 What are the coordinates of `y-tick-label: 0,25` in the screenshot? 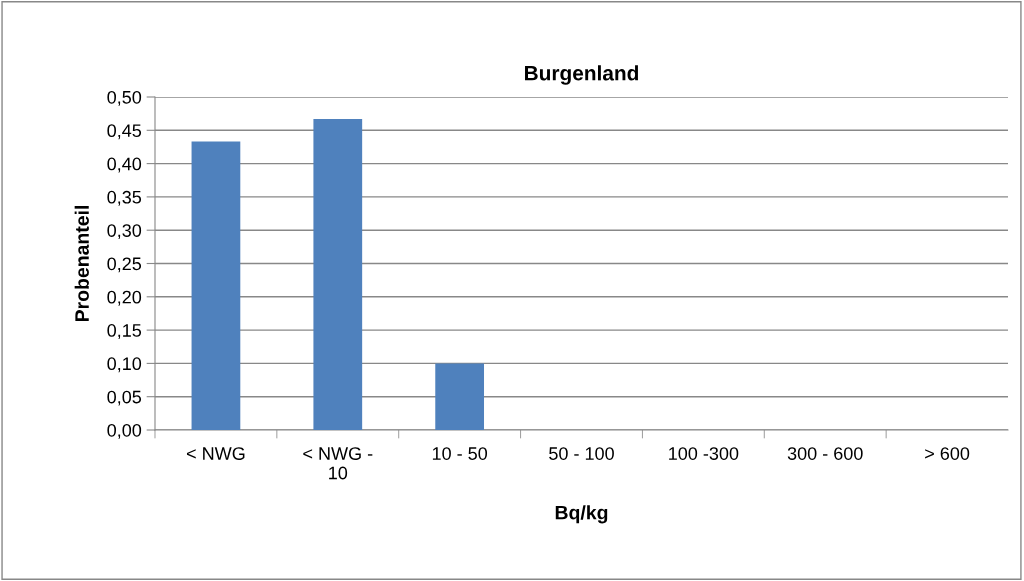 It's located at (124, 265).